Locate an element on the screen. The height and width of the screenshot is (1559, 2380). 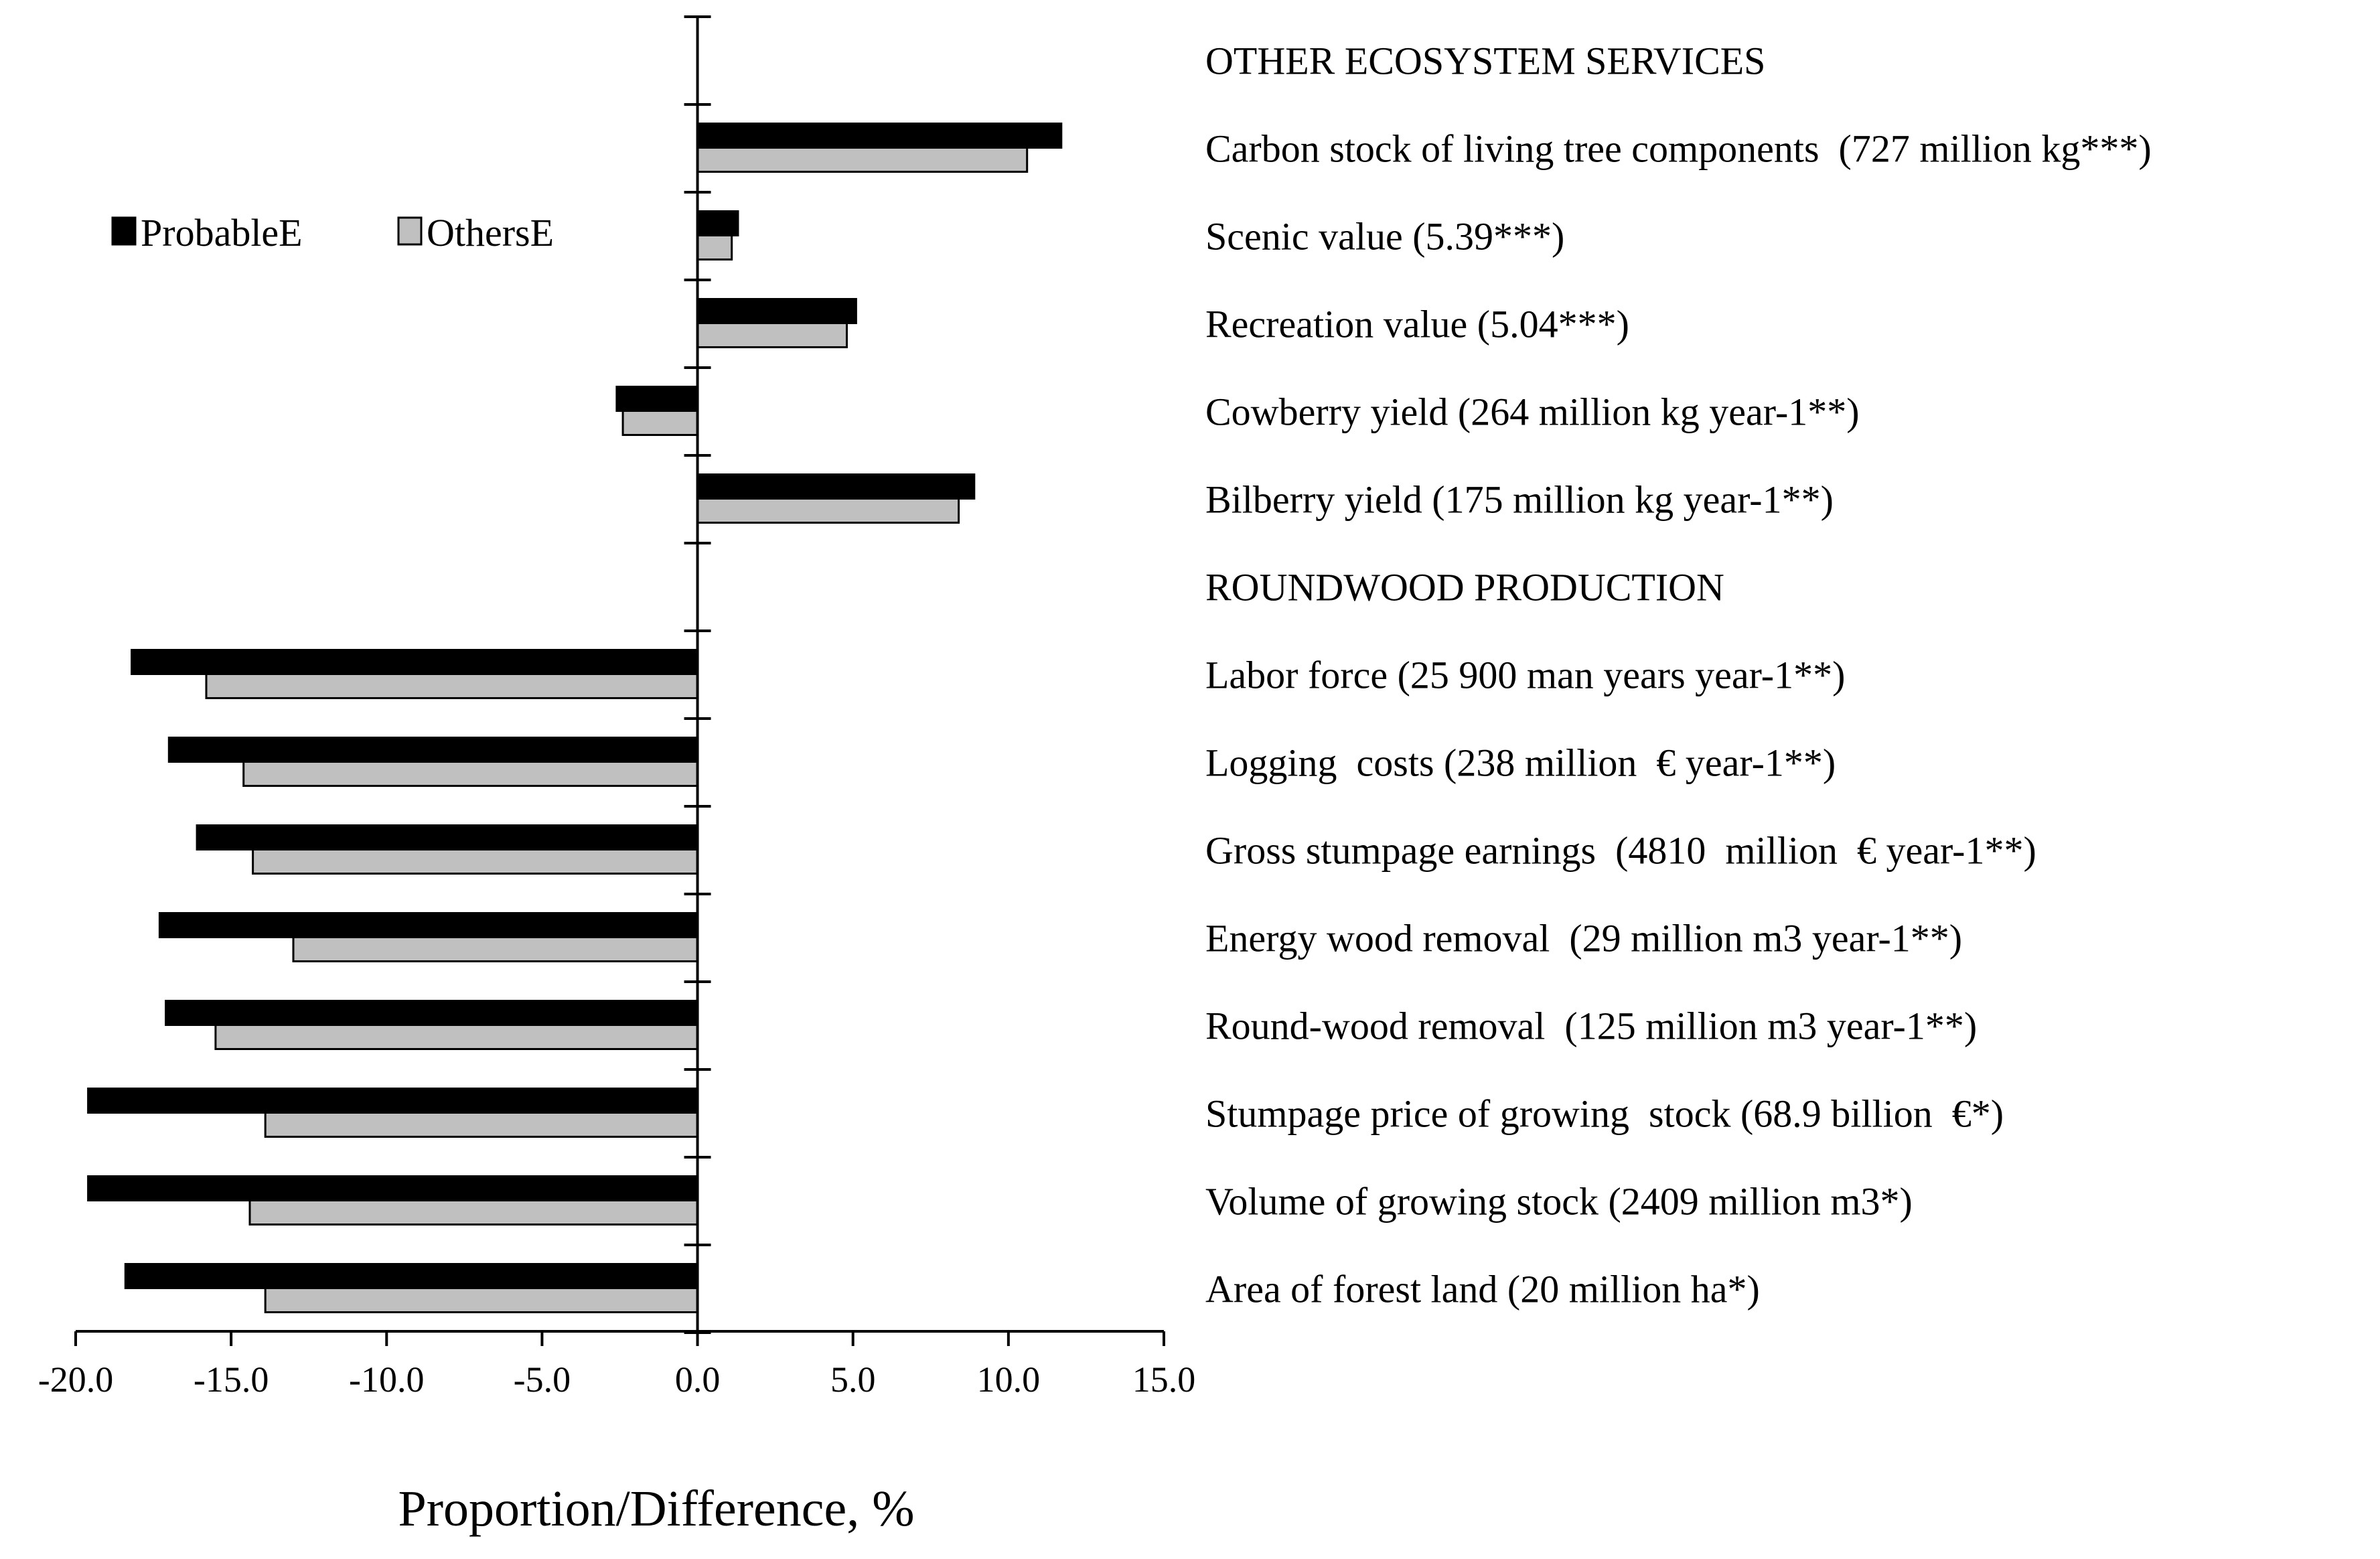
x-tick-label-7: 15.0 is located at coordinates (1164, 1379).